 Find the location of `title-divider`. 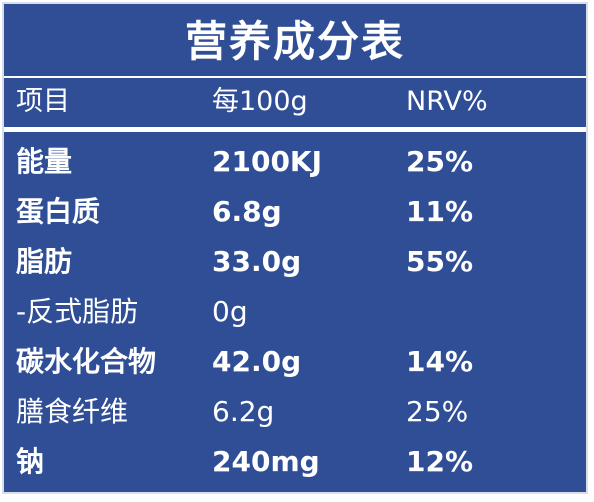

title-divider is located at coordinates (295, 77).